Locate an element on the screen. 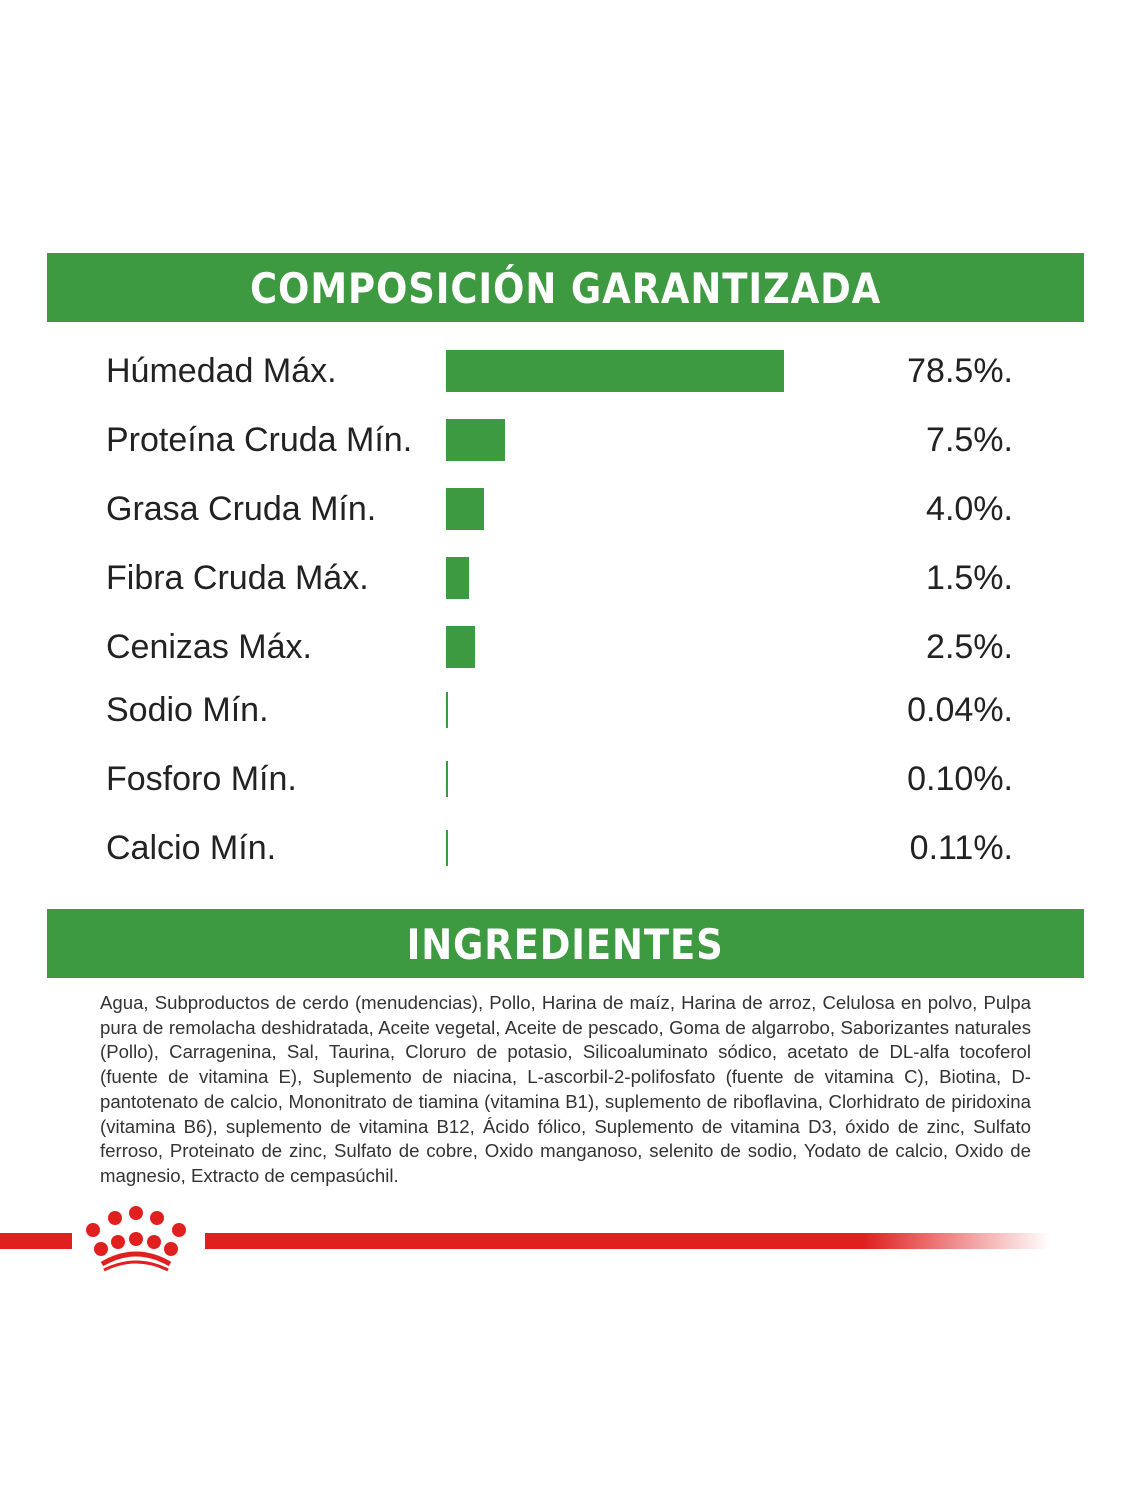 The height and width of the screenshot is (1500, 1125). brand-line-right is located at coordinates (627, 1241).